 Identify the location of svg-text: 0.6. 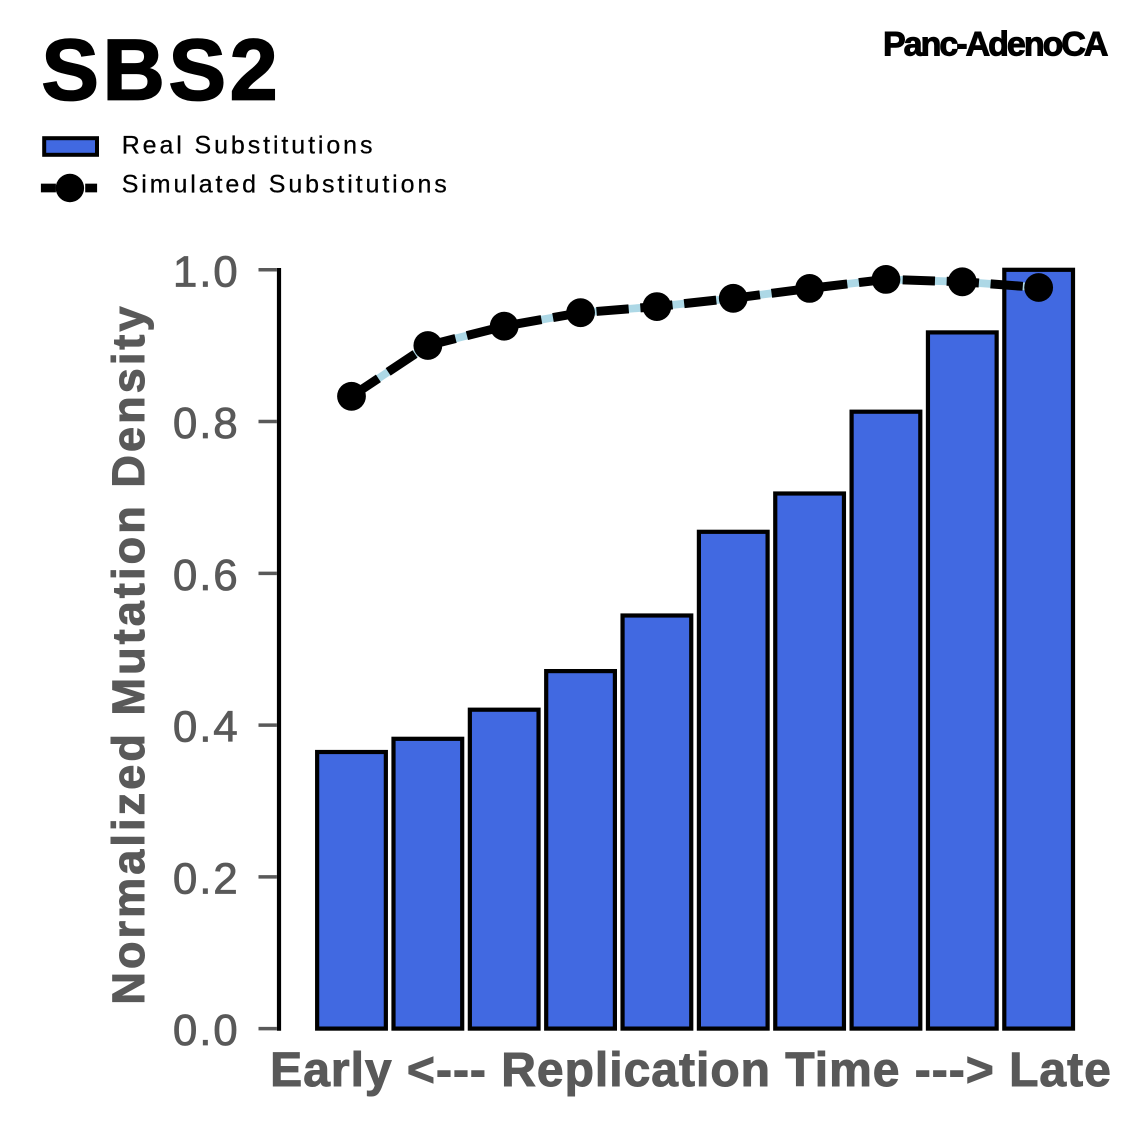
(206, 575).